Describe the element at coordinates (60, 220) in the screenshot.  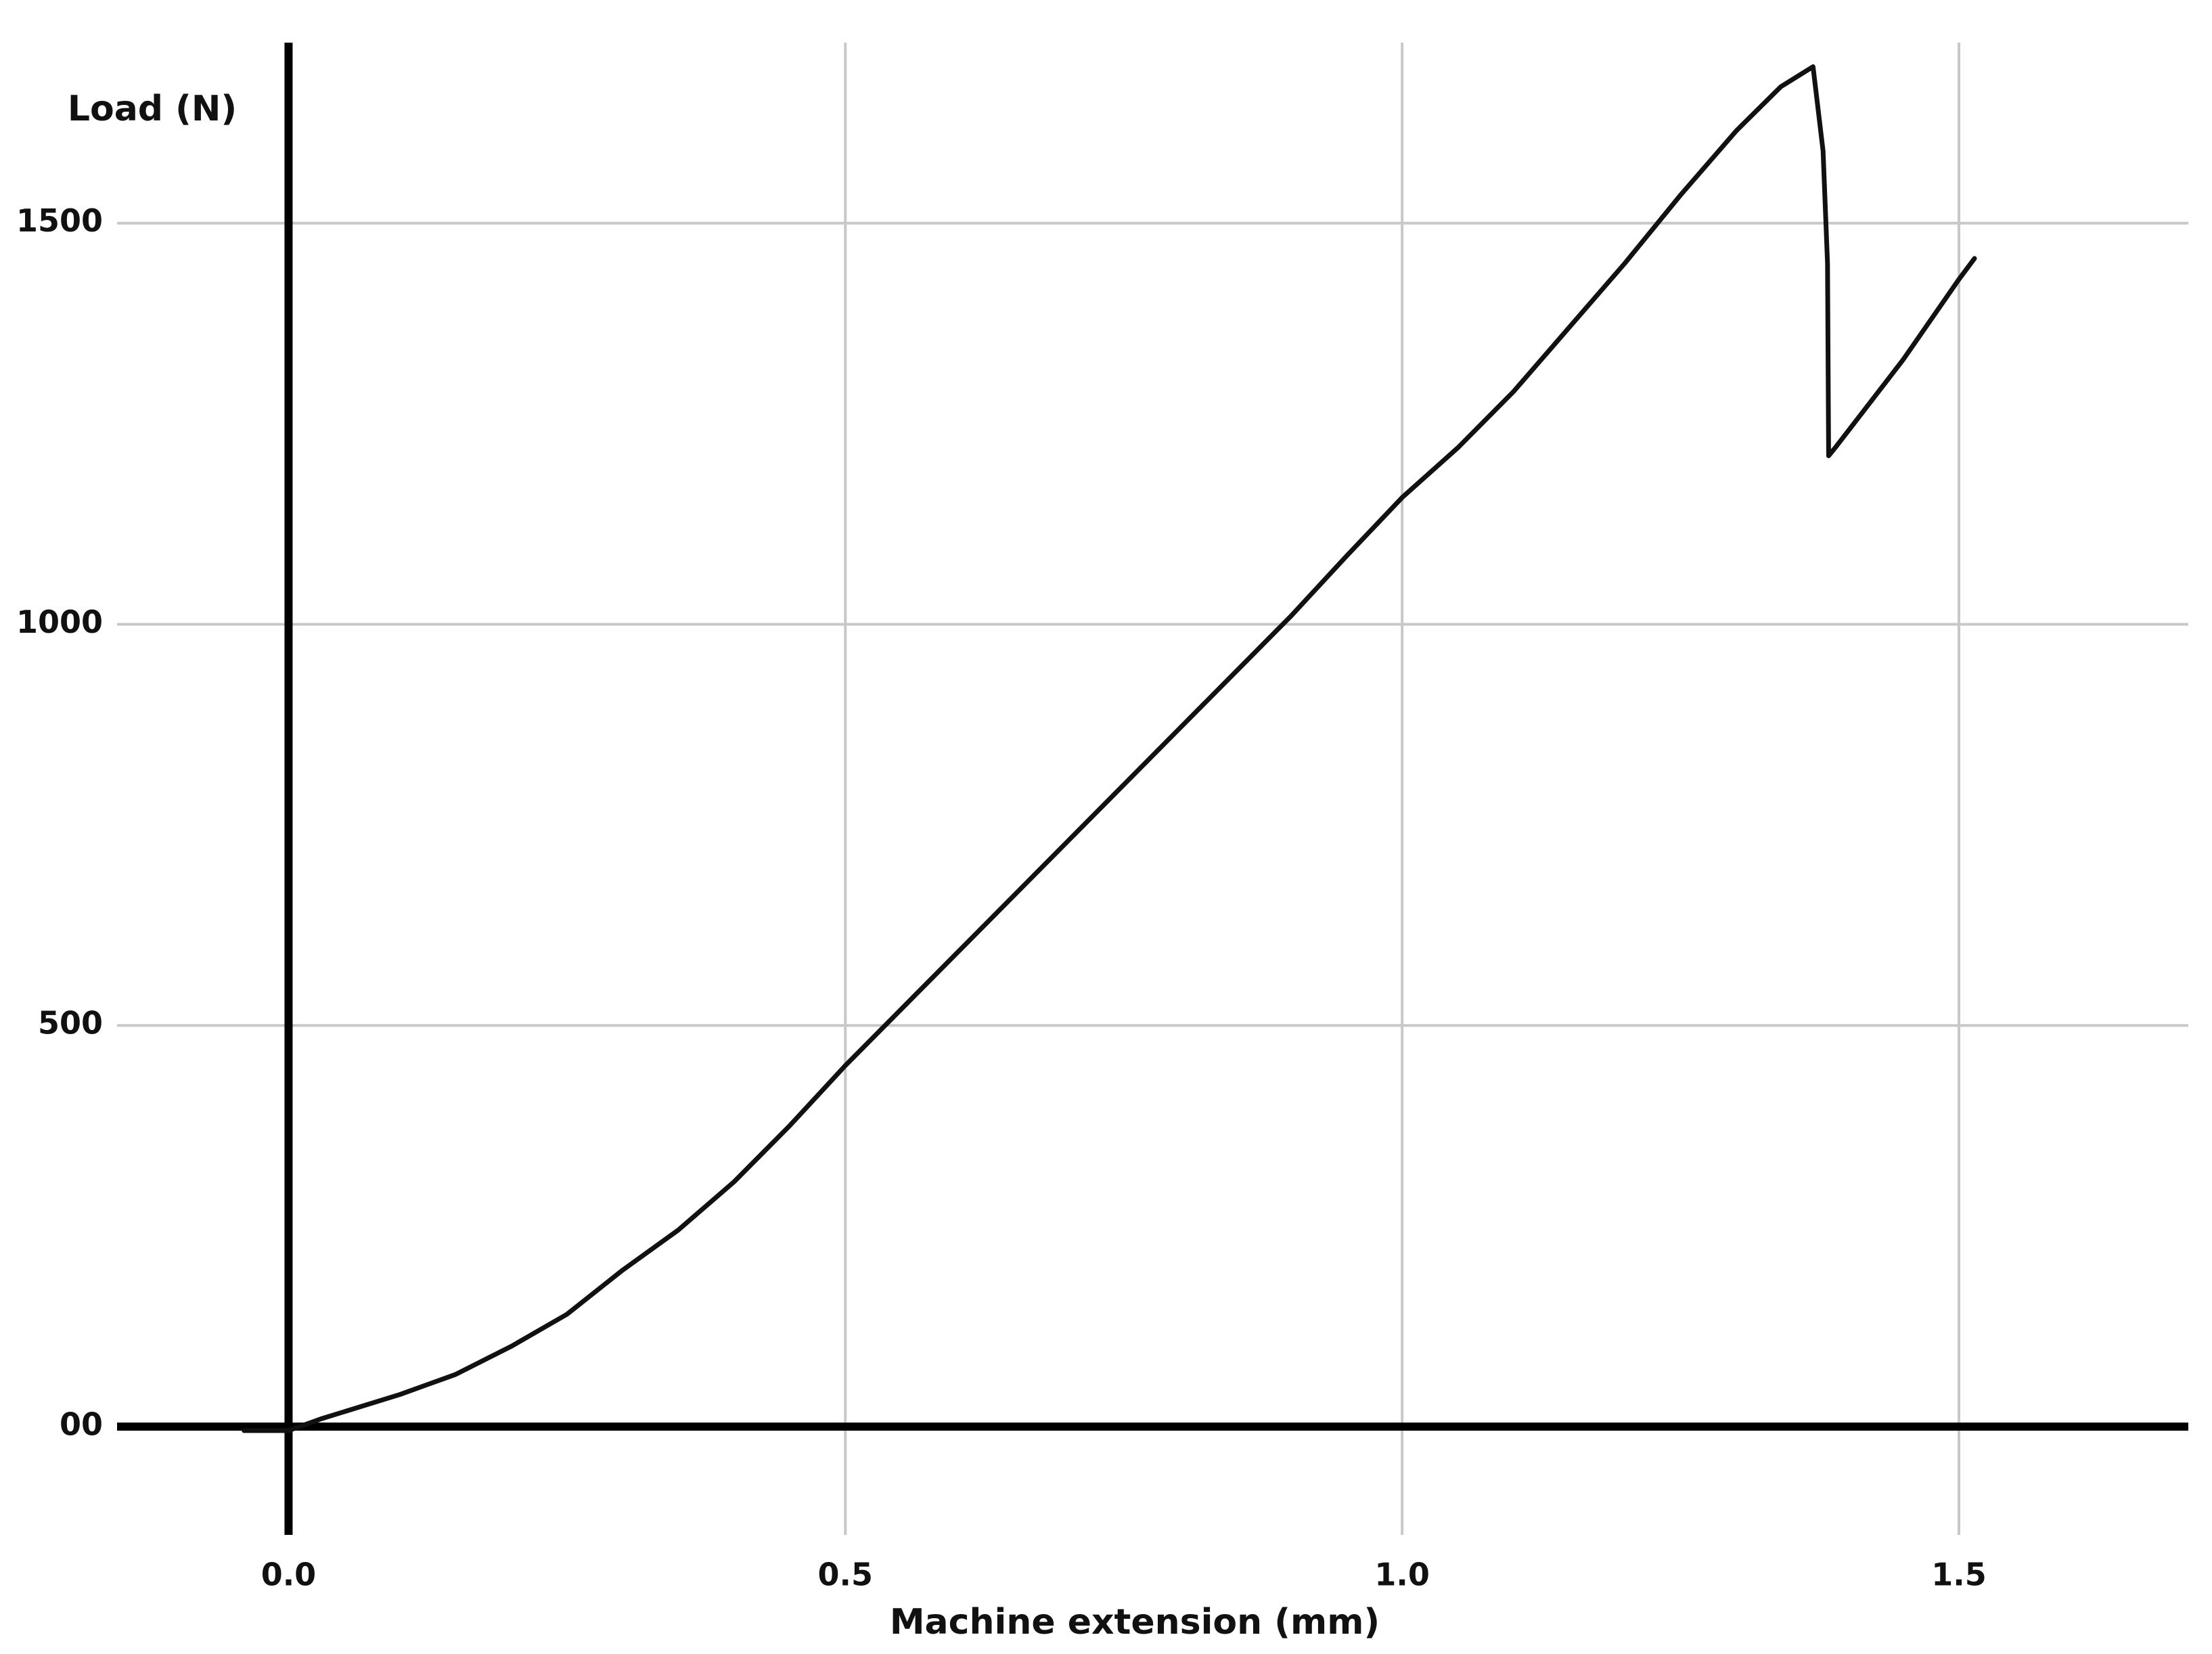
I see `y-tick-label: 1500` at that location.